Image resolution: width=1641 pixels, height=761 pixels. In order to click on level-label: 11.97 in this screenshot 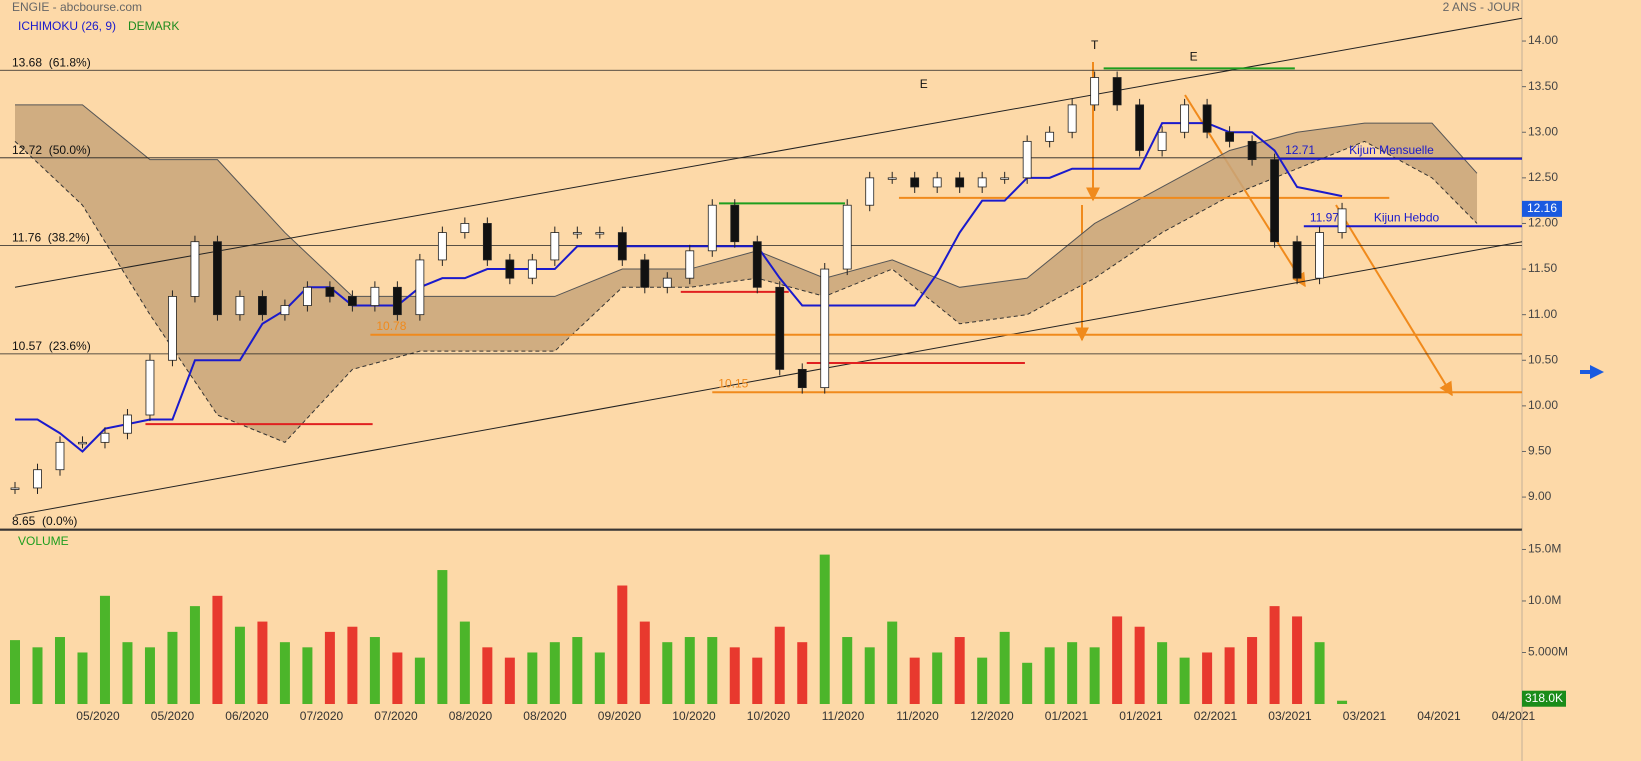, I will do `click(1324, 217)`.